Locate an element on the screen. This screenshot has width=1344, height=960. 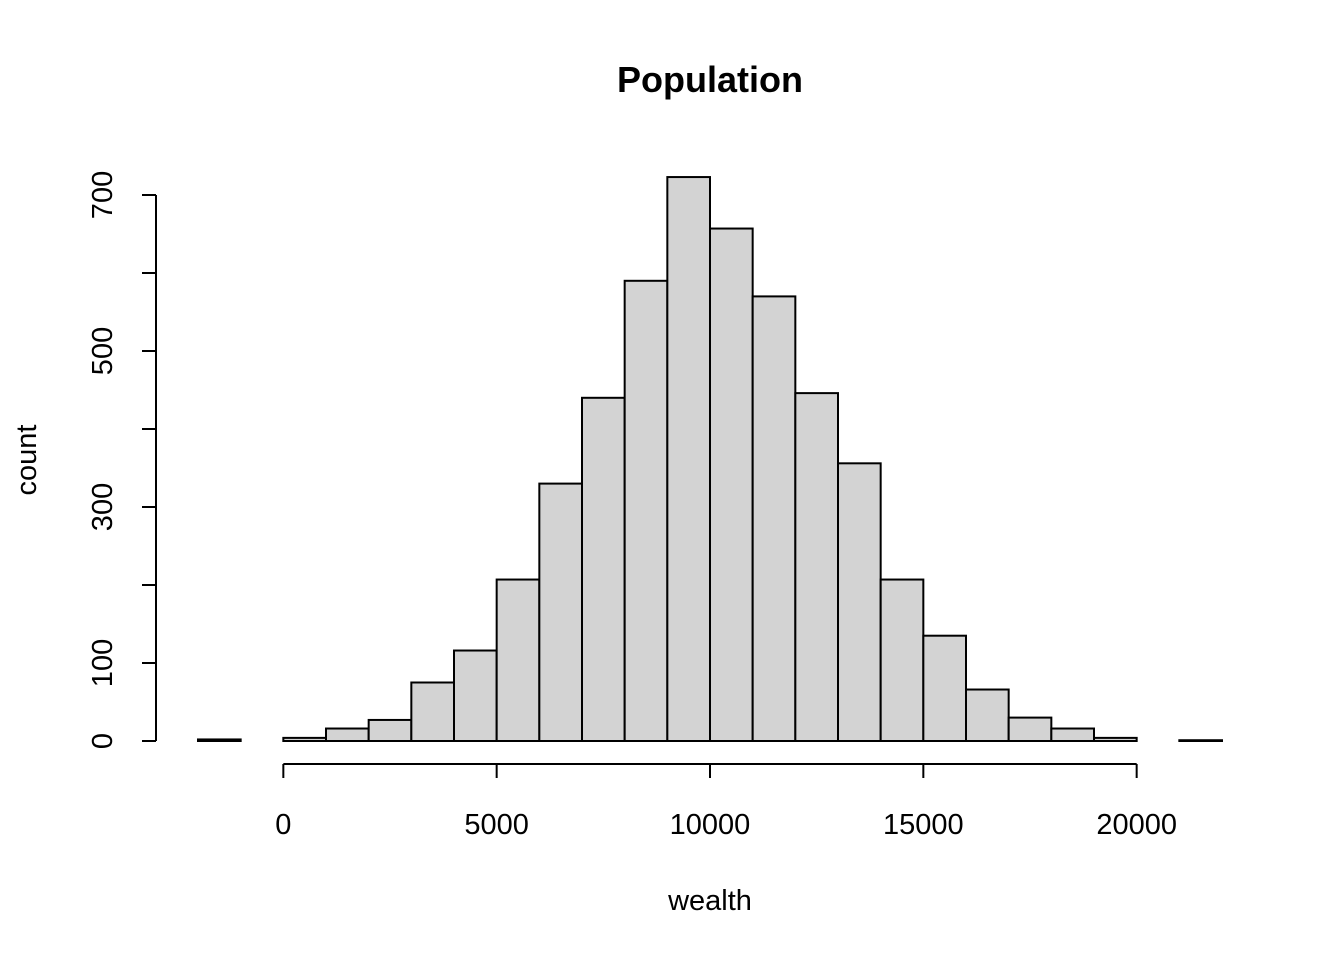
chart-title: Population is located at coordinates (710, 79).